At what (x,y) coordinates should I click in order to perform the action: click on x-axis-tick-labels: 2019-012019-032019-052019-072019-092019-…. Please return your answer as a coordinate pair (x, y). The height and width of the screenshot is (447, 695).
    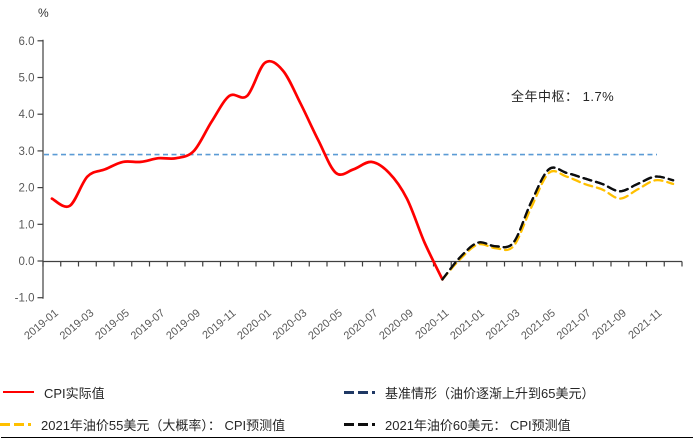
    Looking at the image, I should click on (343, 324).